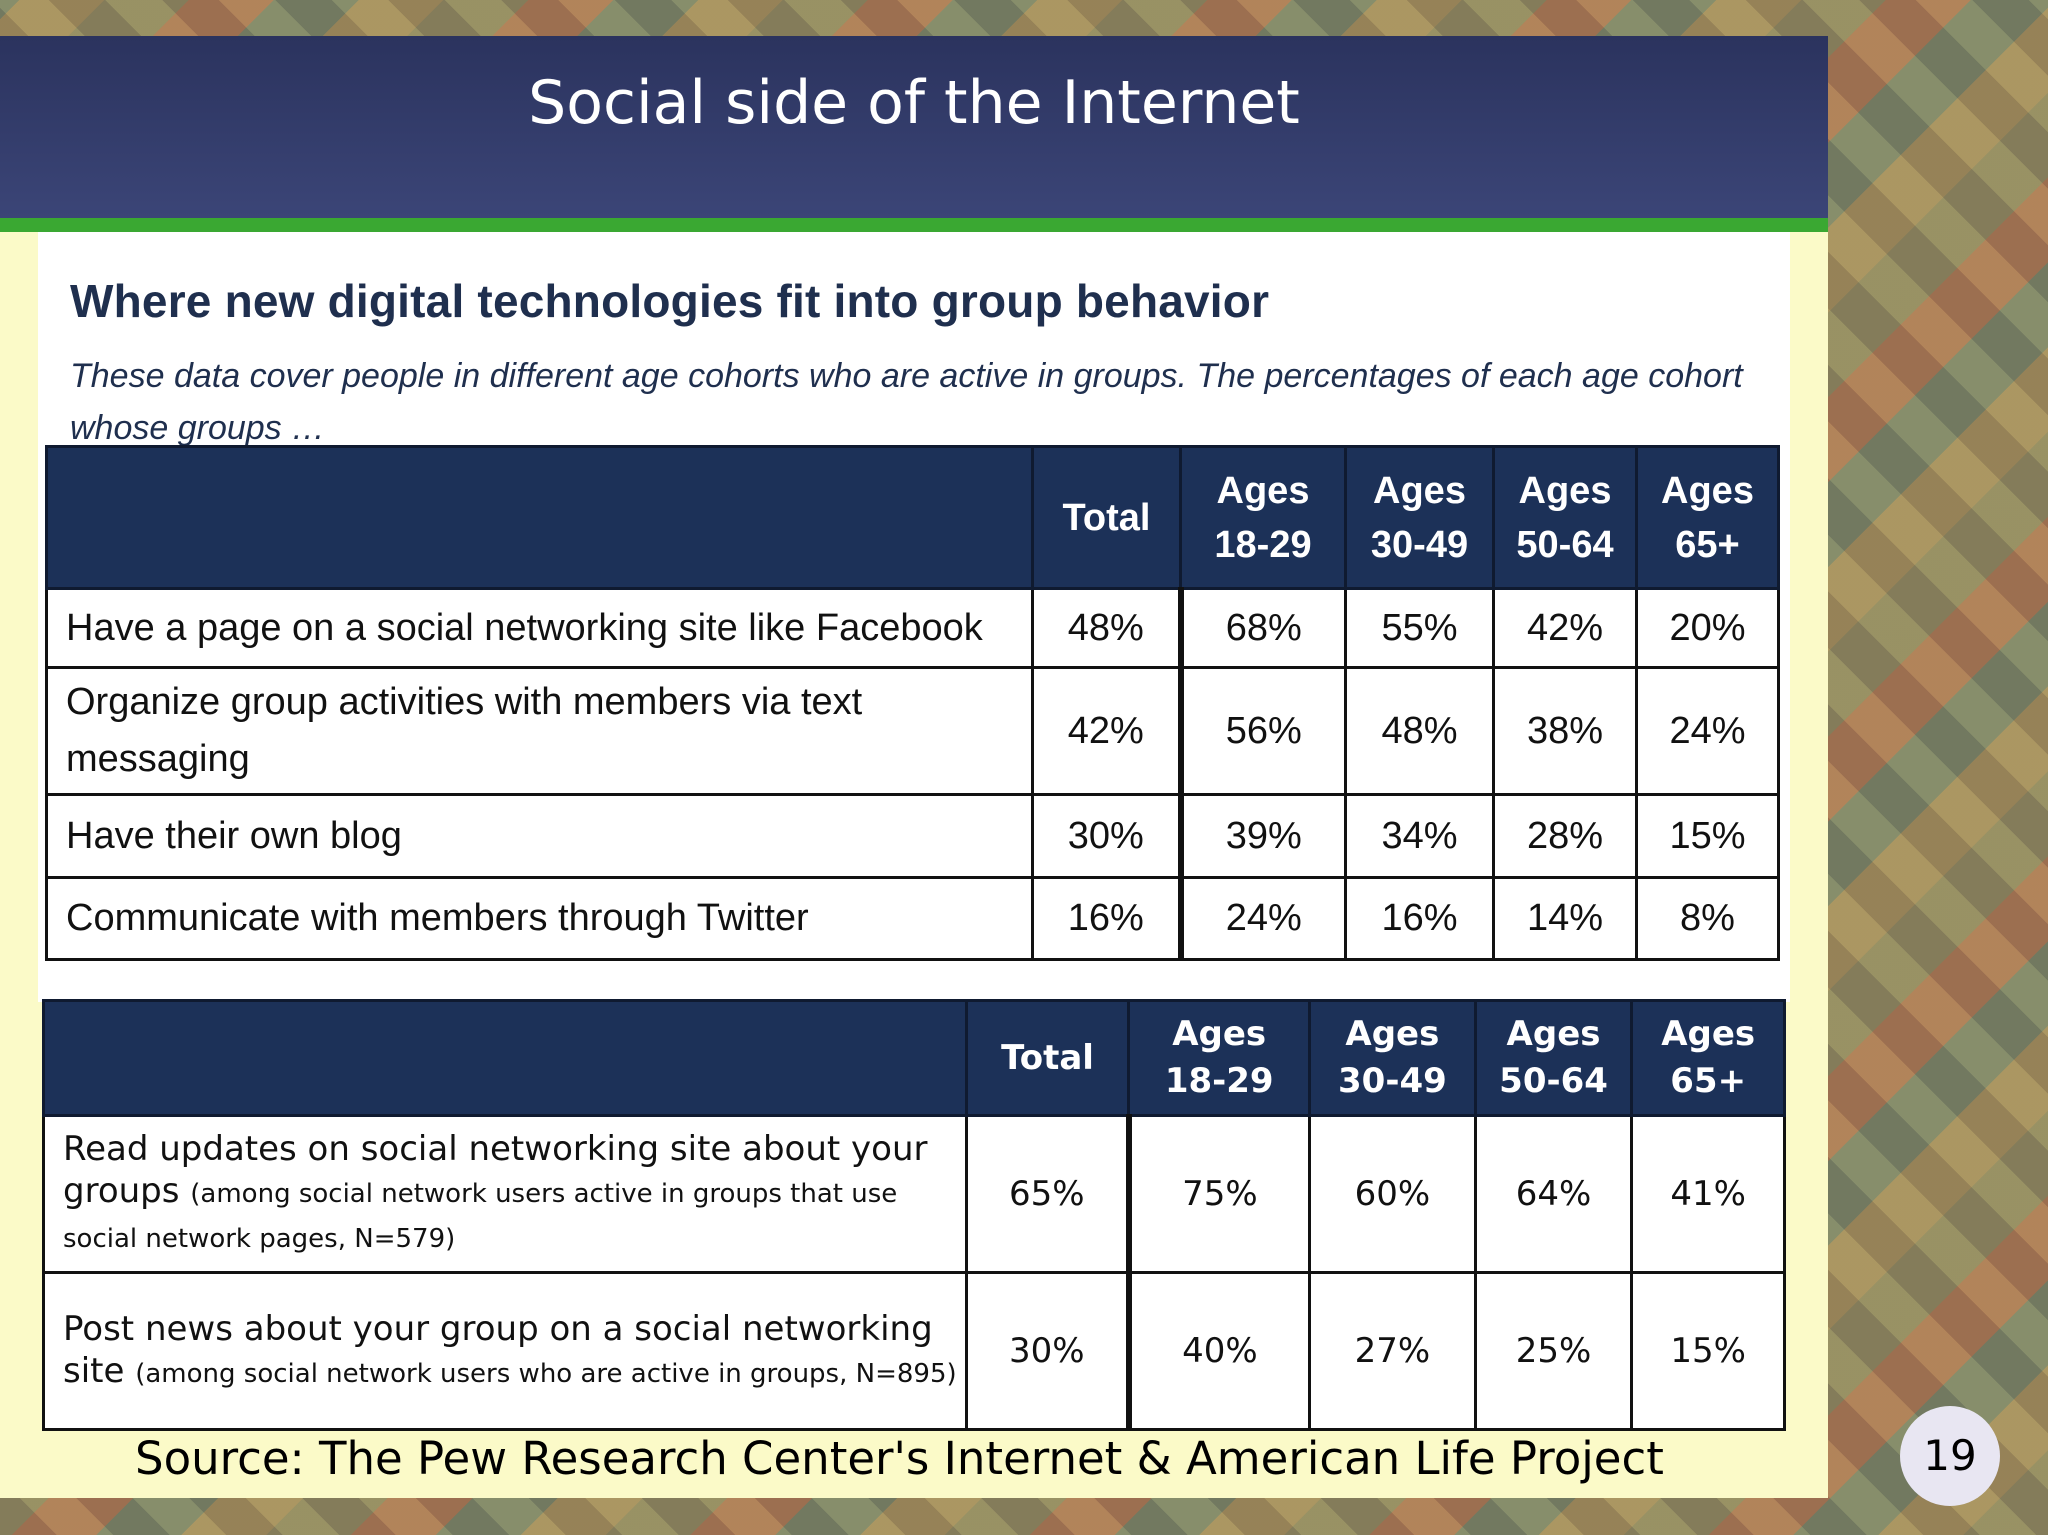 This screenshot has width=2048, height=1535. Describe the element at coordinates (1565, 628) in the screenshot. I see `cell-50-64: 42%` at that location.